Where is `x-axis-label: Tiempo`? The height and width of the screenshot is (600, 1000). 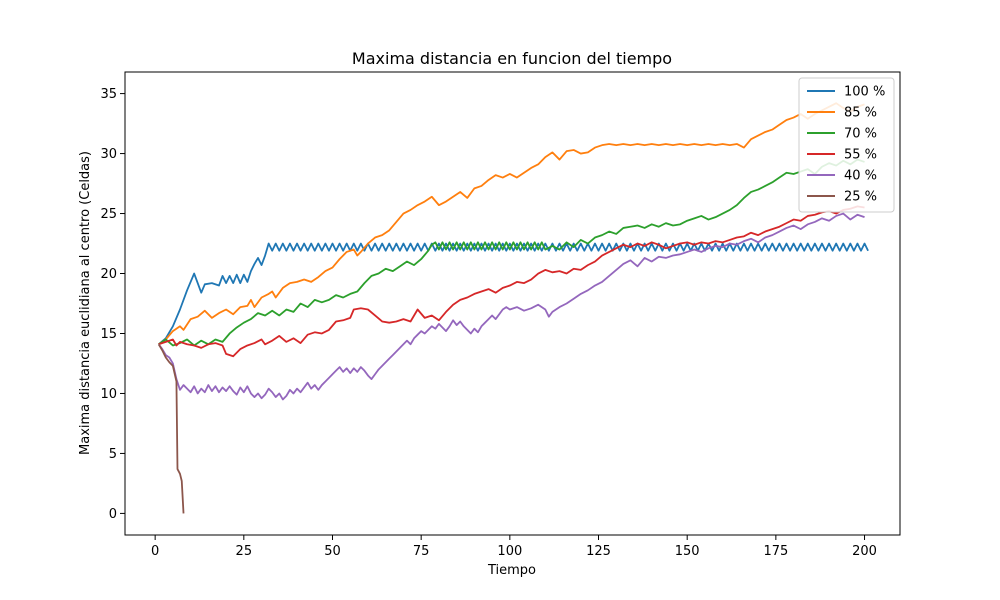 x-axis-label: Tiempo is located at coordinates (511, 570).